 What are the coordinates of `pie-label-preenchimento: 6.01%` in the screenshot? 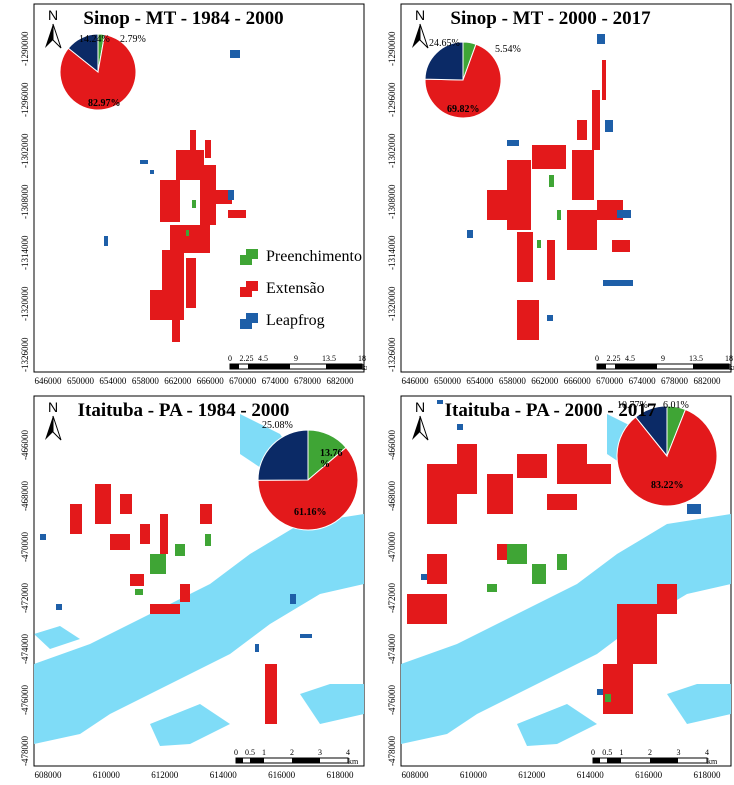 It's located at (676, 405).